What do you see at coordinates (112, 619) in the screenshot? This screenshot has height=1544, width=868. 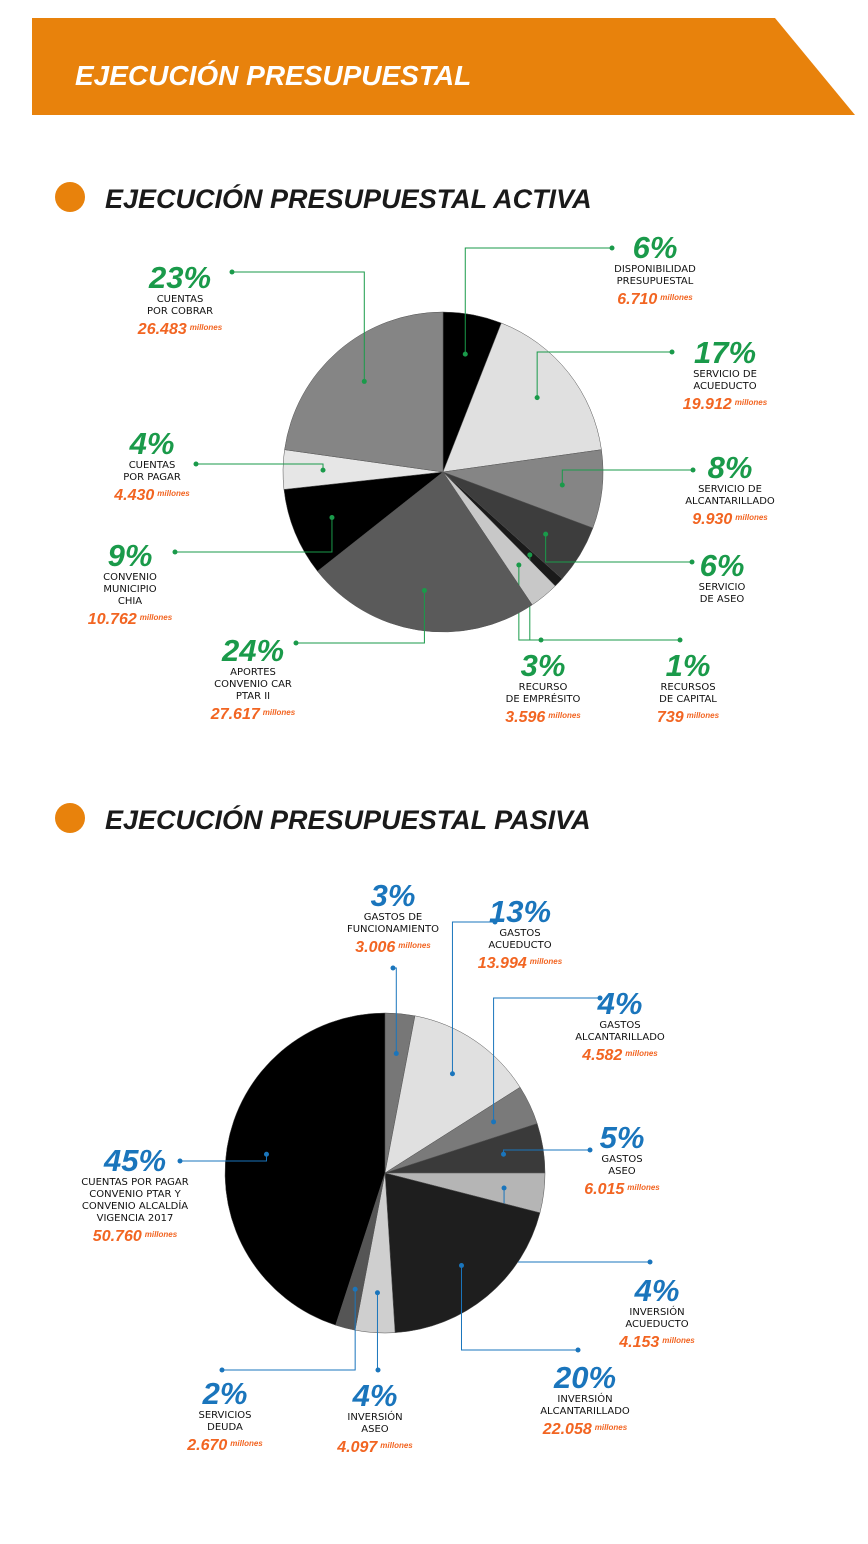 I see `amount-value: 10.762` at bounding box center [112, 619].